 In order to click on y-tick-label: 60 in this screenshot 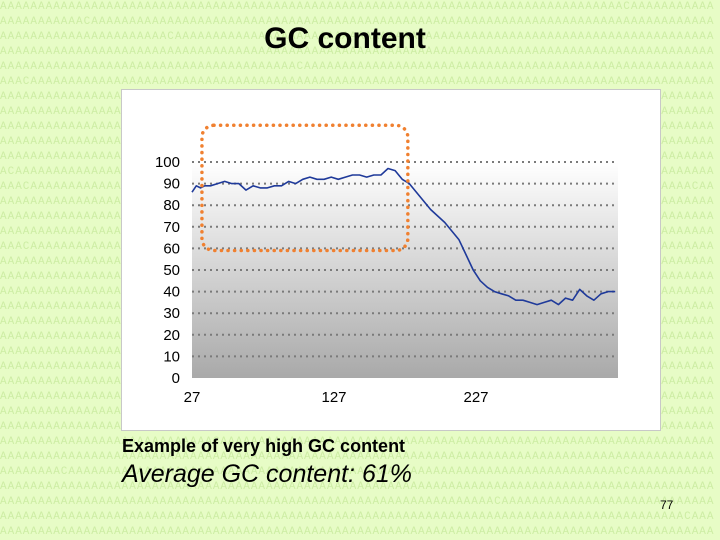, I will do `click(171, 248)`.